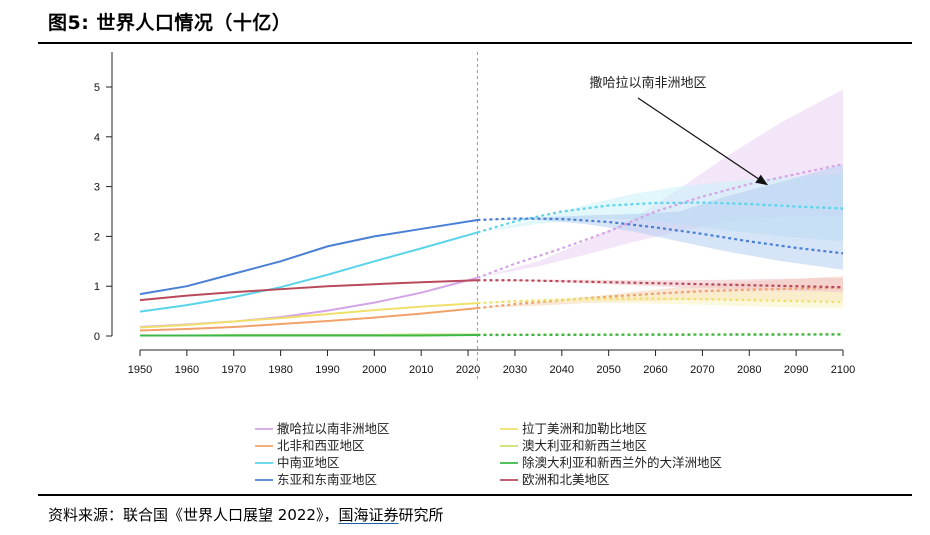 The image size is (930, 535). I want to click on figure-title: 图5: 世界人口情况（十亿）, so click(170, 23).